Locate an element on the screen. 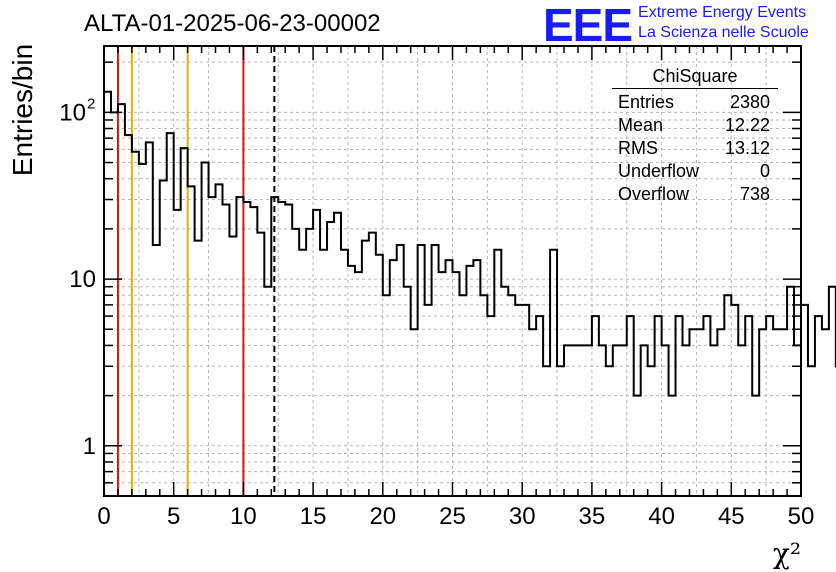 The width and height of the screenshot is (836, 572). stat-value: 0 is located at coordinates (764, 171).